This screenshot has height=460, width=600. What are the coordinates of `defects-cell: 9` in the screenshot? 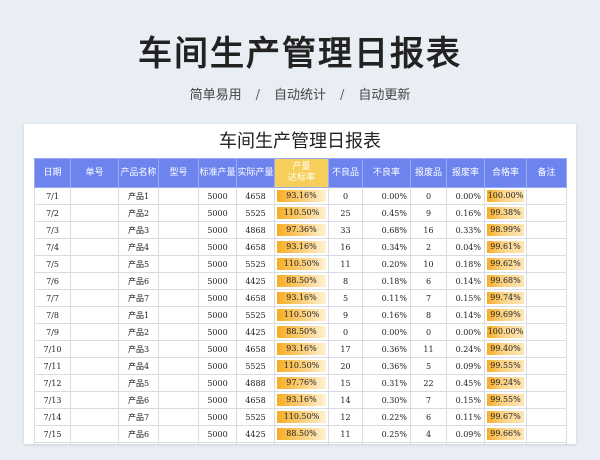 It's located at (345, 315).